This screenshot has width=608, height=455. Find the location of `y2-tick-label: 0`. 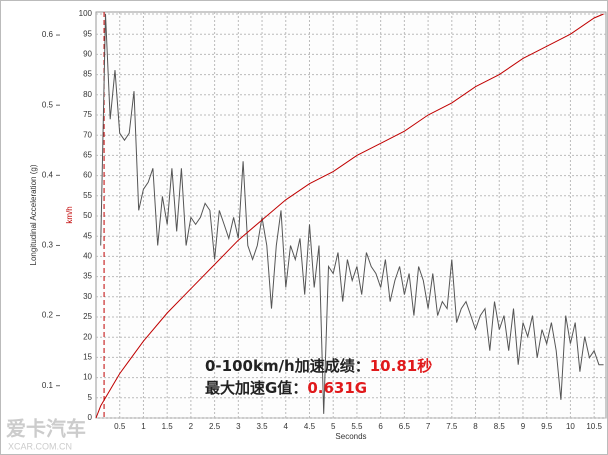

y2-tick-label: 0 is located at coordinates (90, 417).